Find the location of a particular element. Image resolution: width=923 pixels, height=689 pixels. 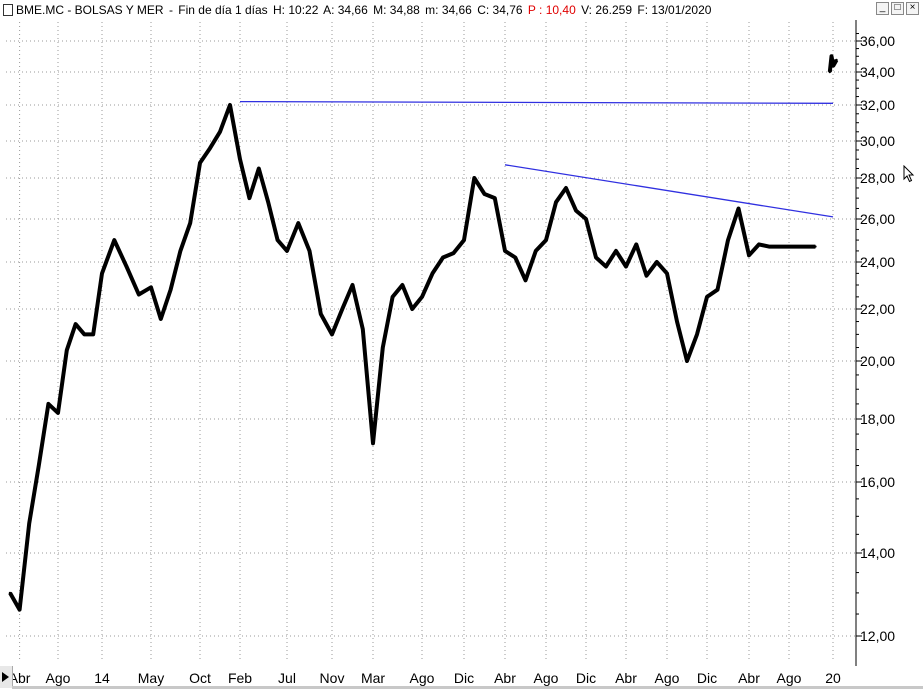

x-tick-label: Nov is located at coordinates (332, 678).